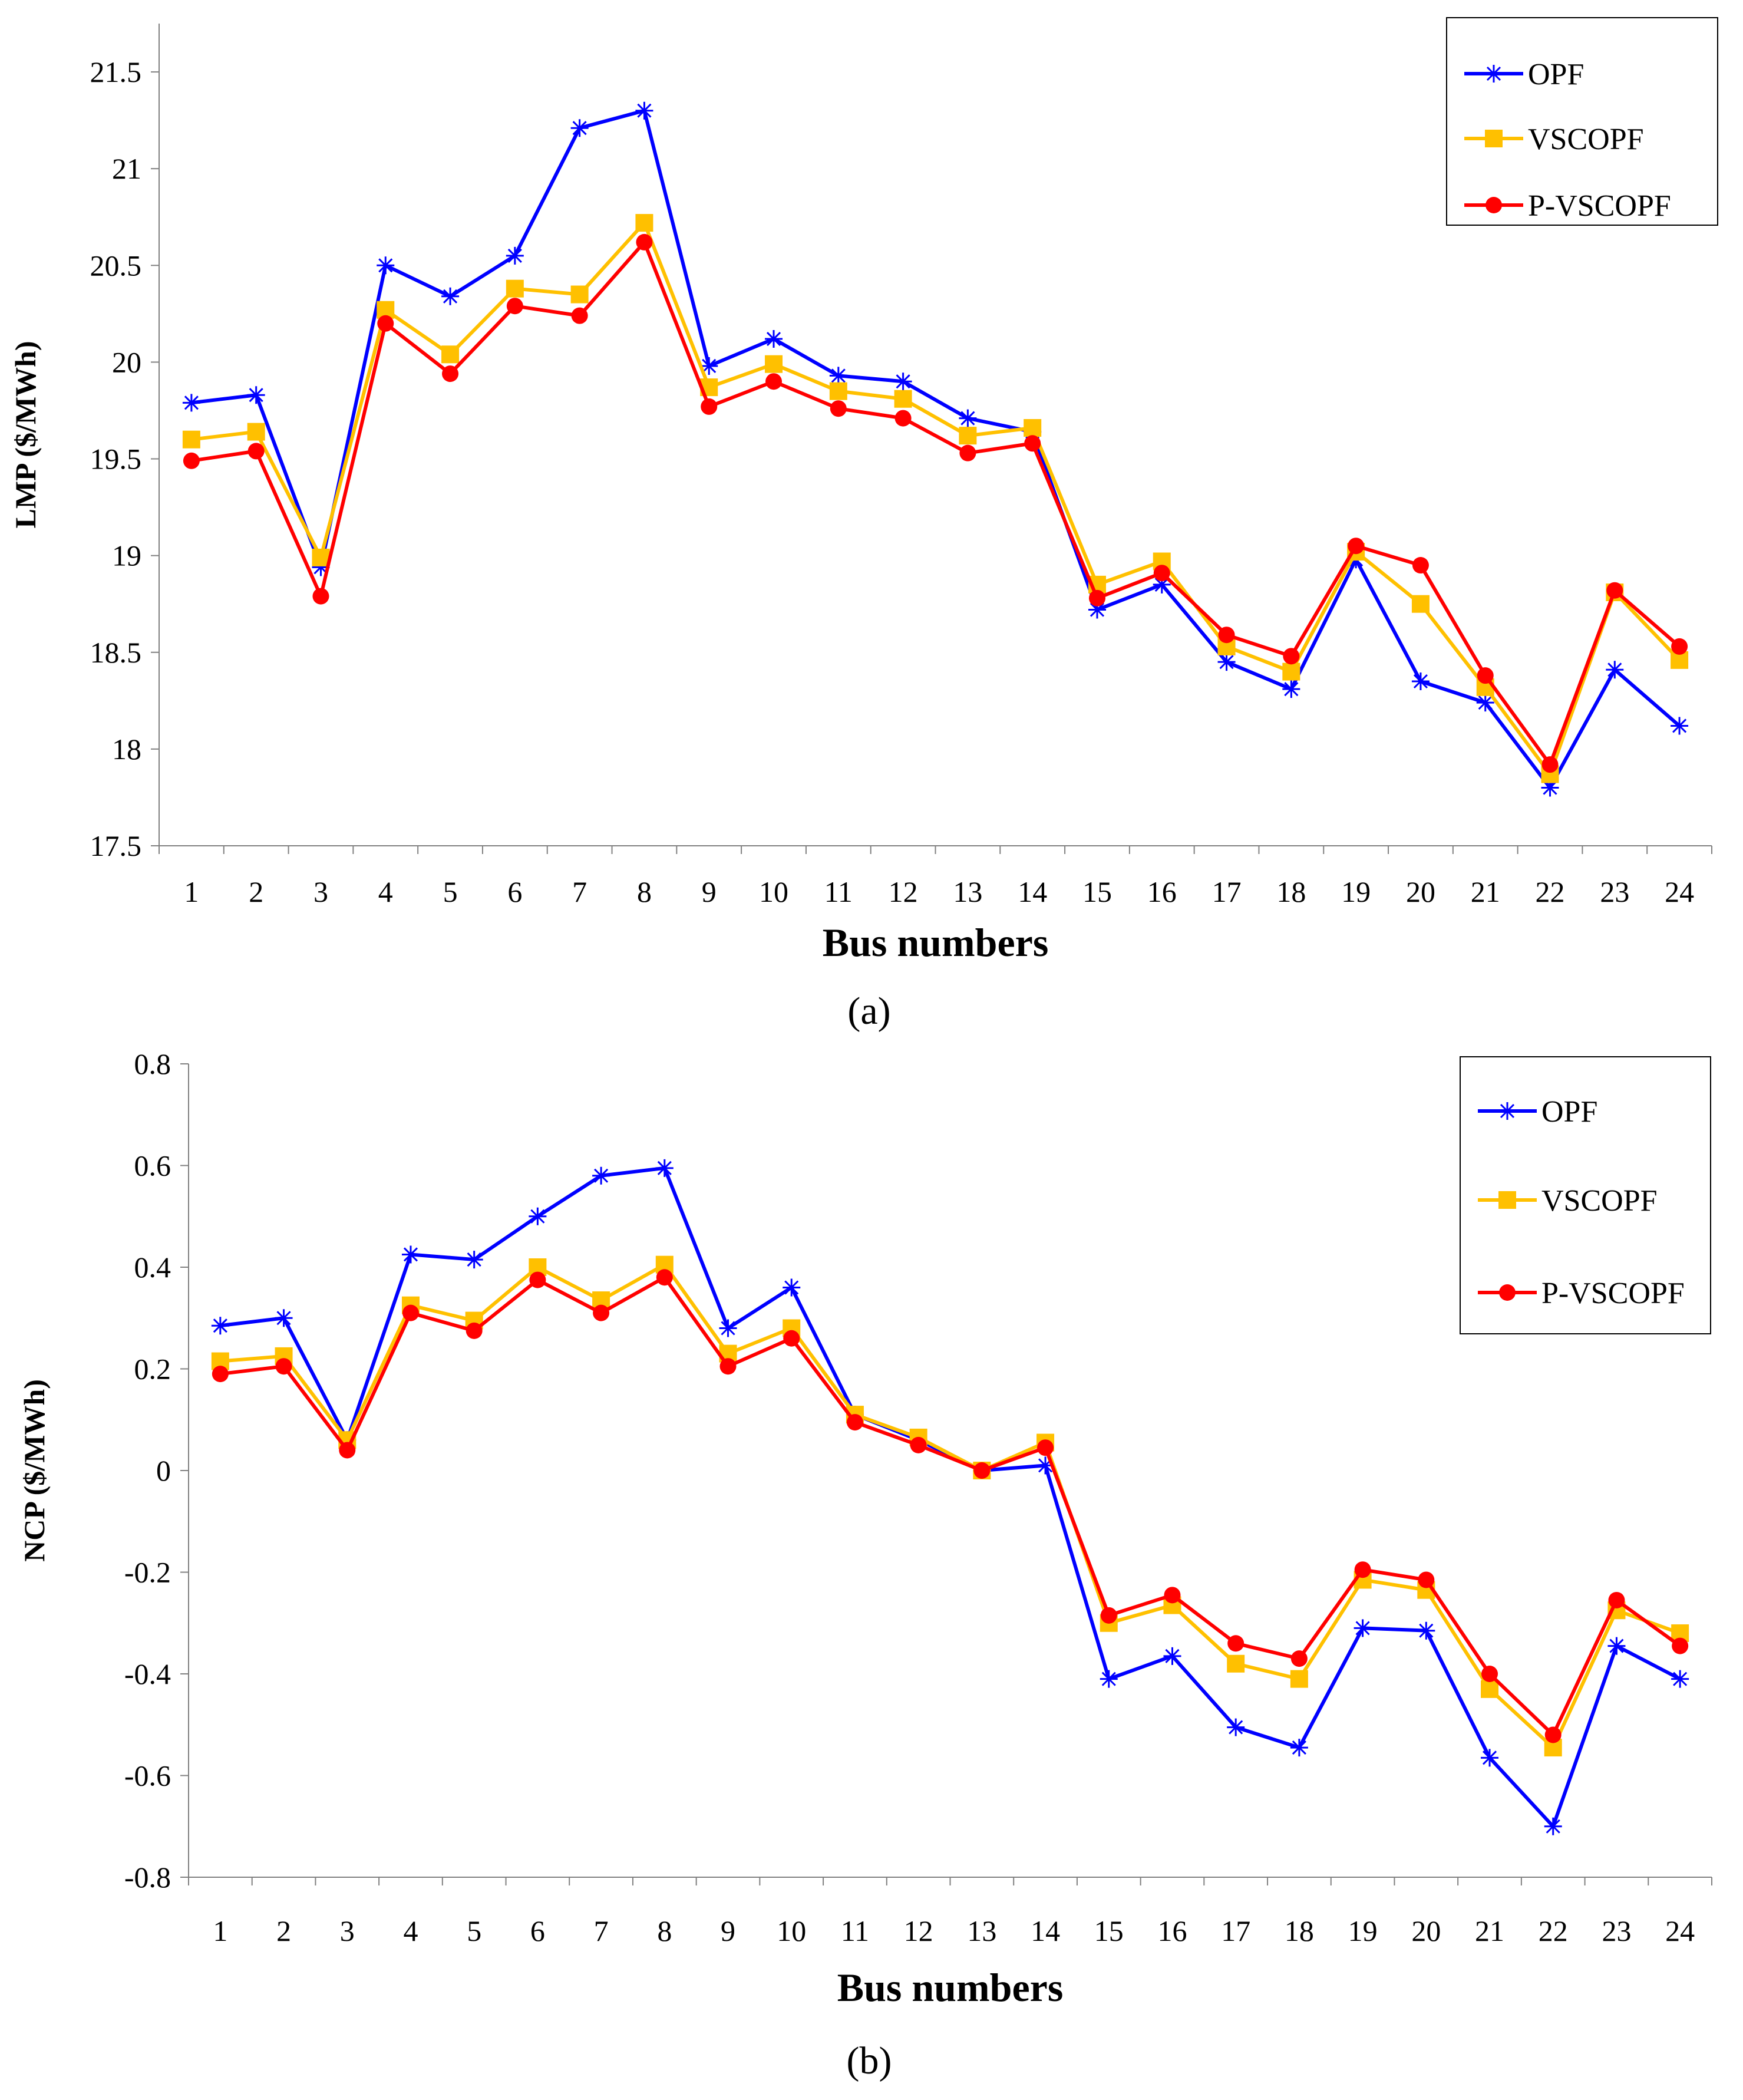  What do you see at coordinates (1489, 1931) in the screenshot?
I see `x-tick-label: 21` at bounding box center [1489, 1931].